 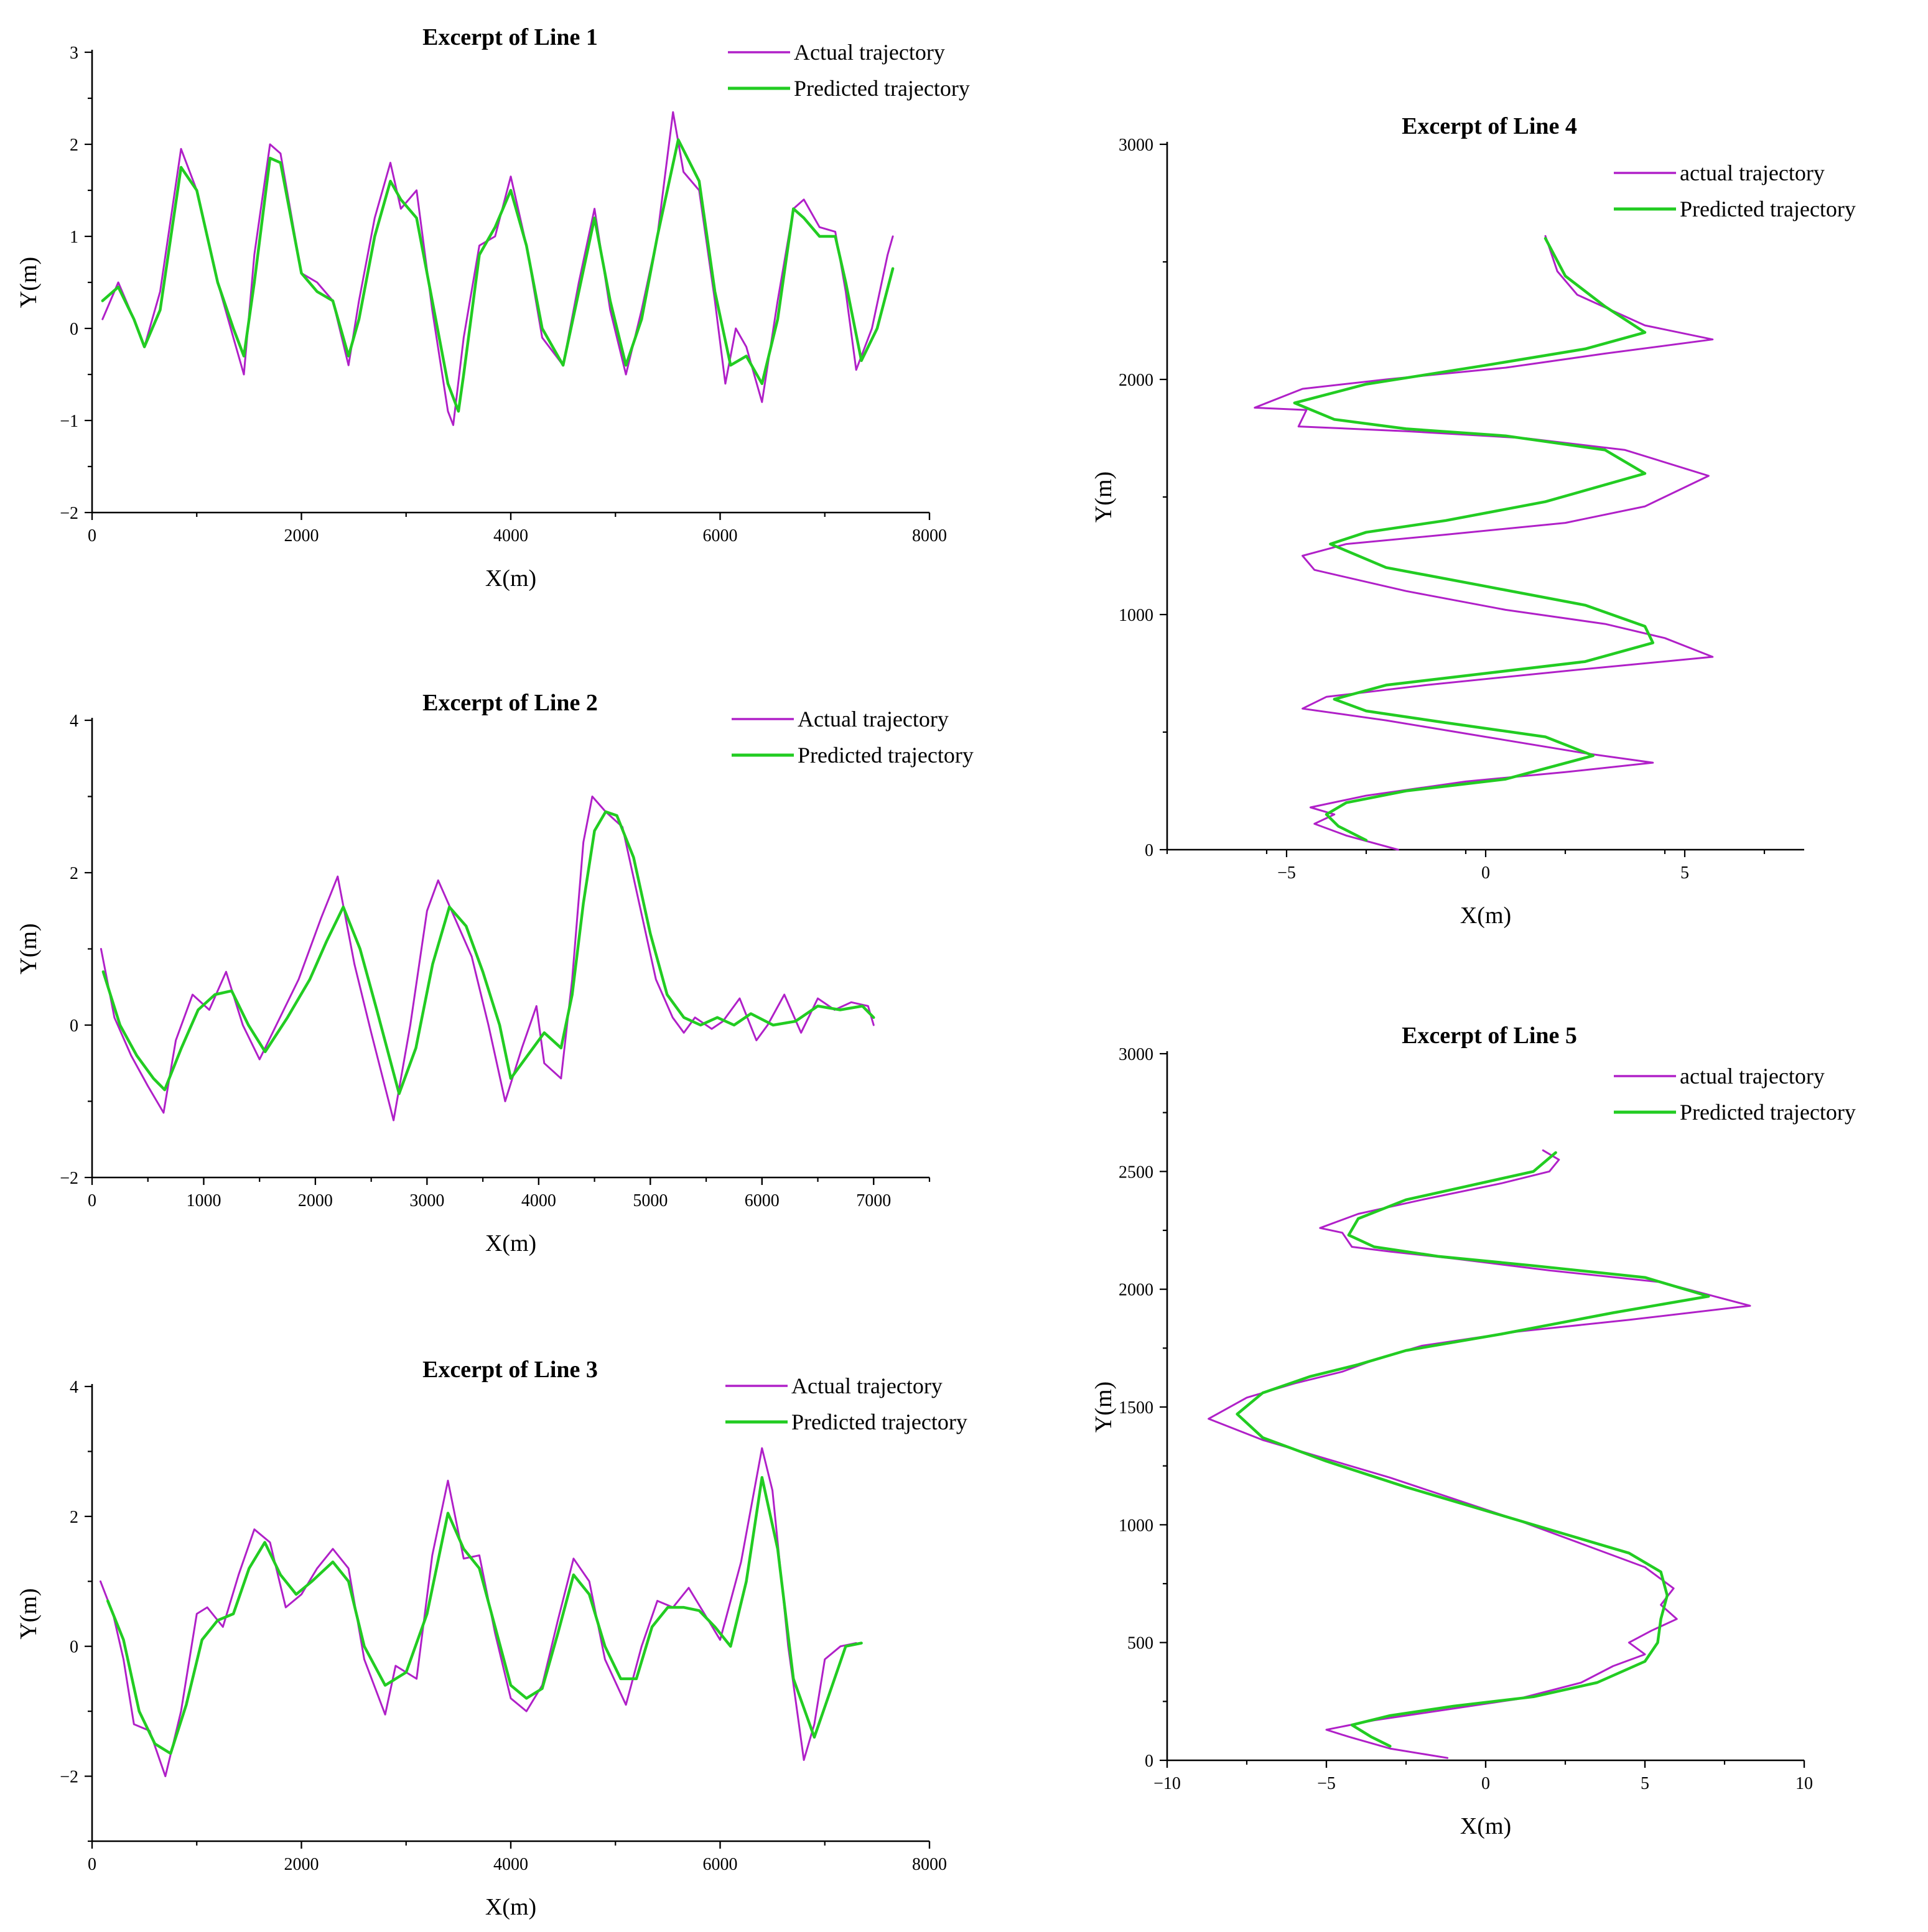 I want to click on x-tick-label: 7000, so click(x=873, y=1200).